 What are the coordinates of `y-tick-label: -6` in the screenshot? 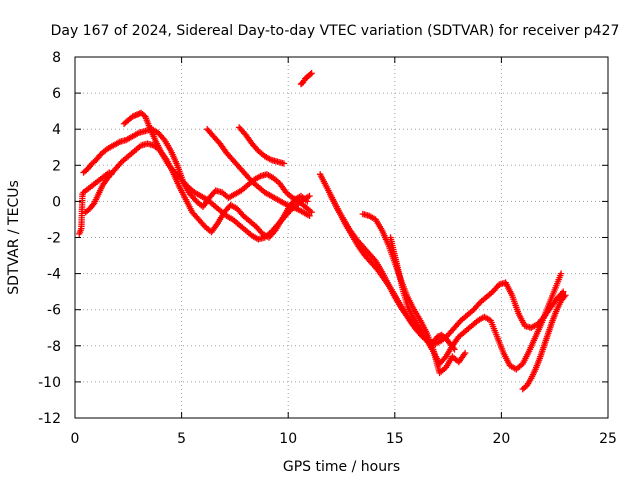 It's located at (54, 311).